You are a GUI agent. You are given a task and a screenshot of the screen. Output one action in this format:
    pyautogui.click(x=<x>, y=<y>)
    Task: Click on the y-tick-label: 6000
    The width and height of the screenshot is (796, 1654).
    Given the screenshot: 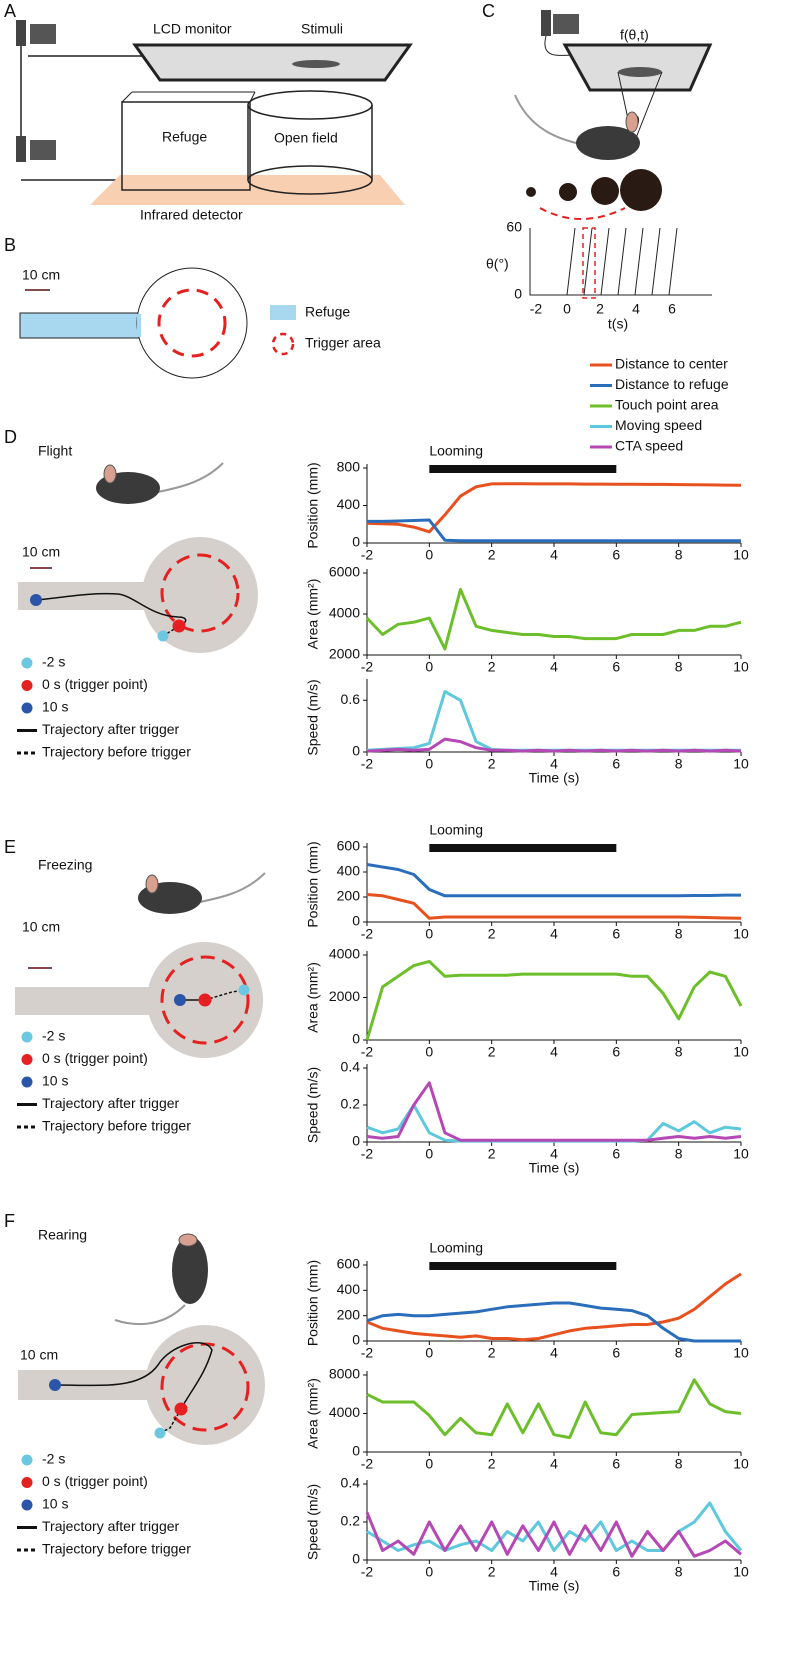 What is the action you would take?
    pyautogui.click(x=344, y=572)
    